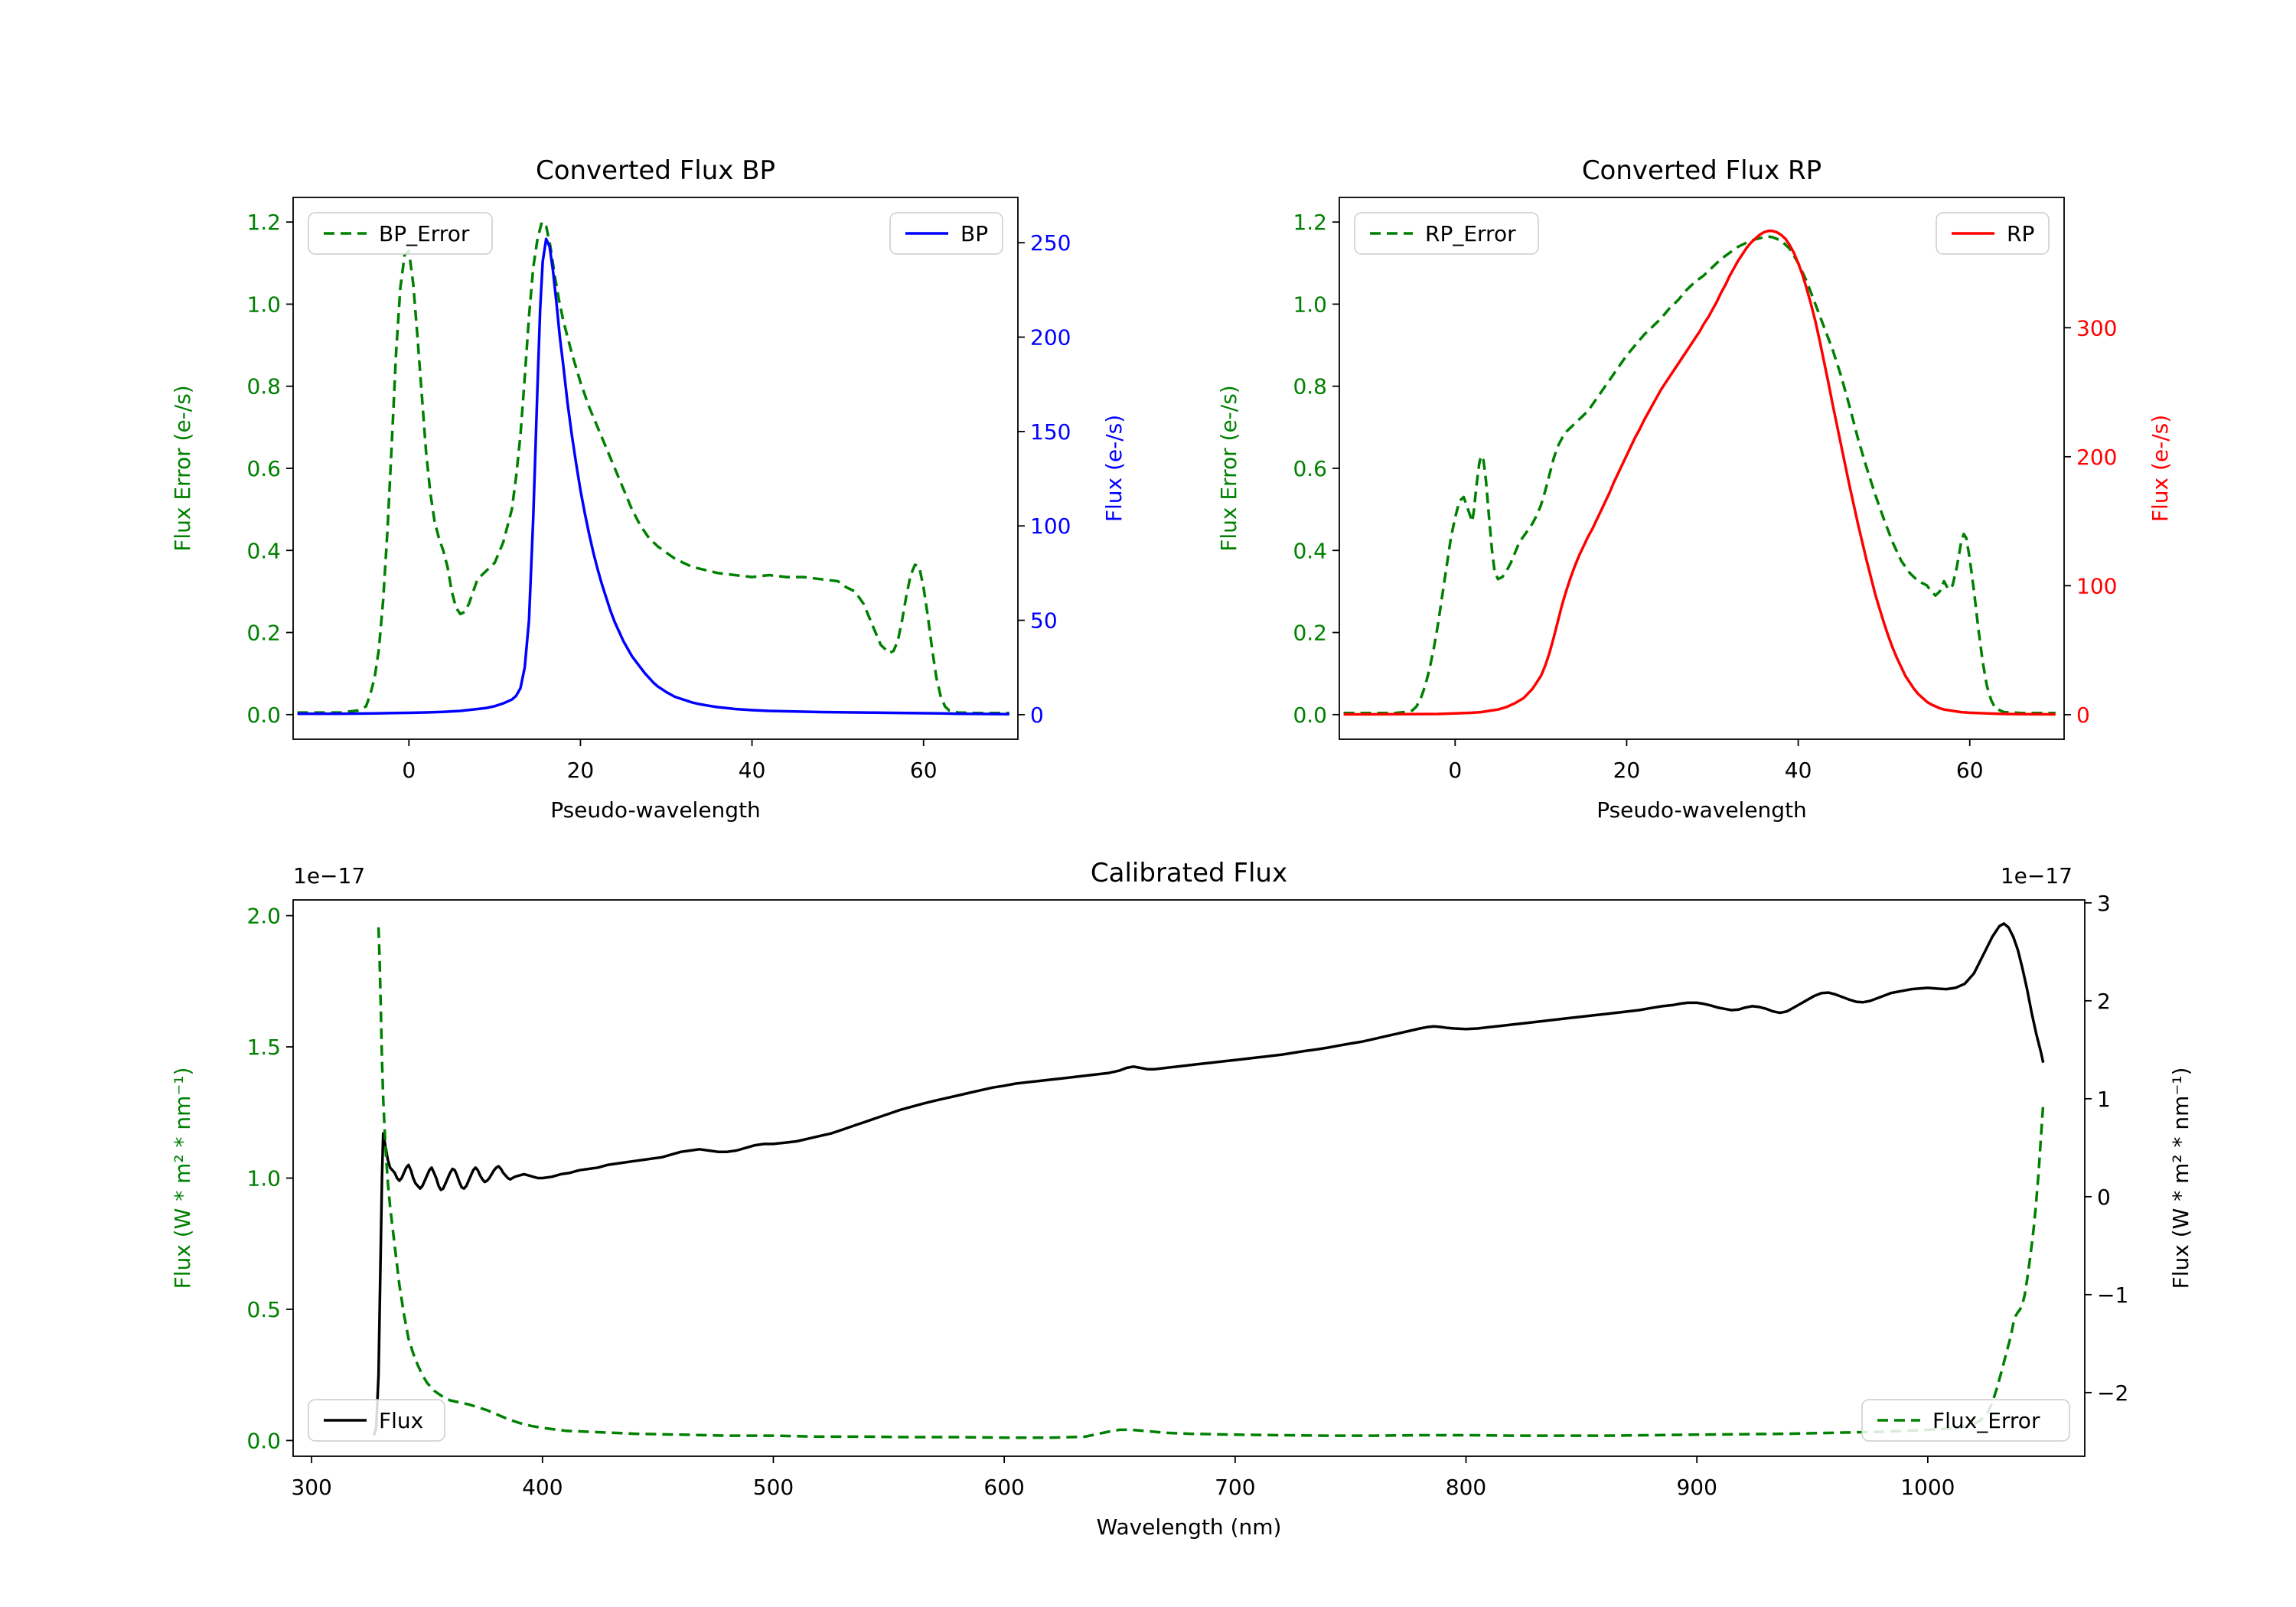  I want to click on legend-label: BP, so click(974, 234).